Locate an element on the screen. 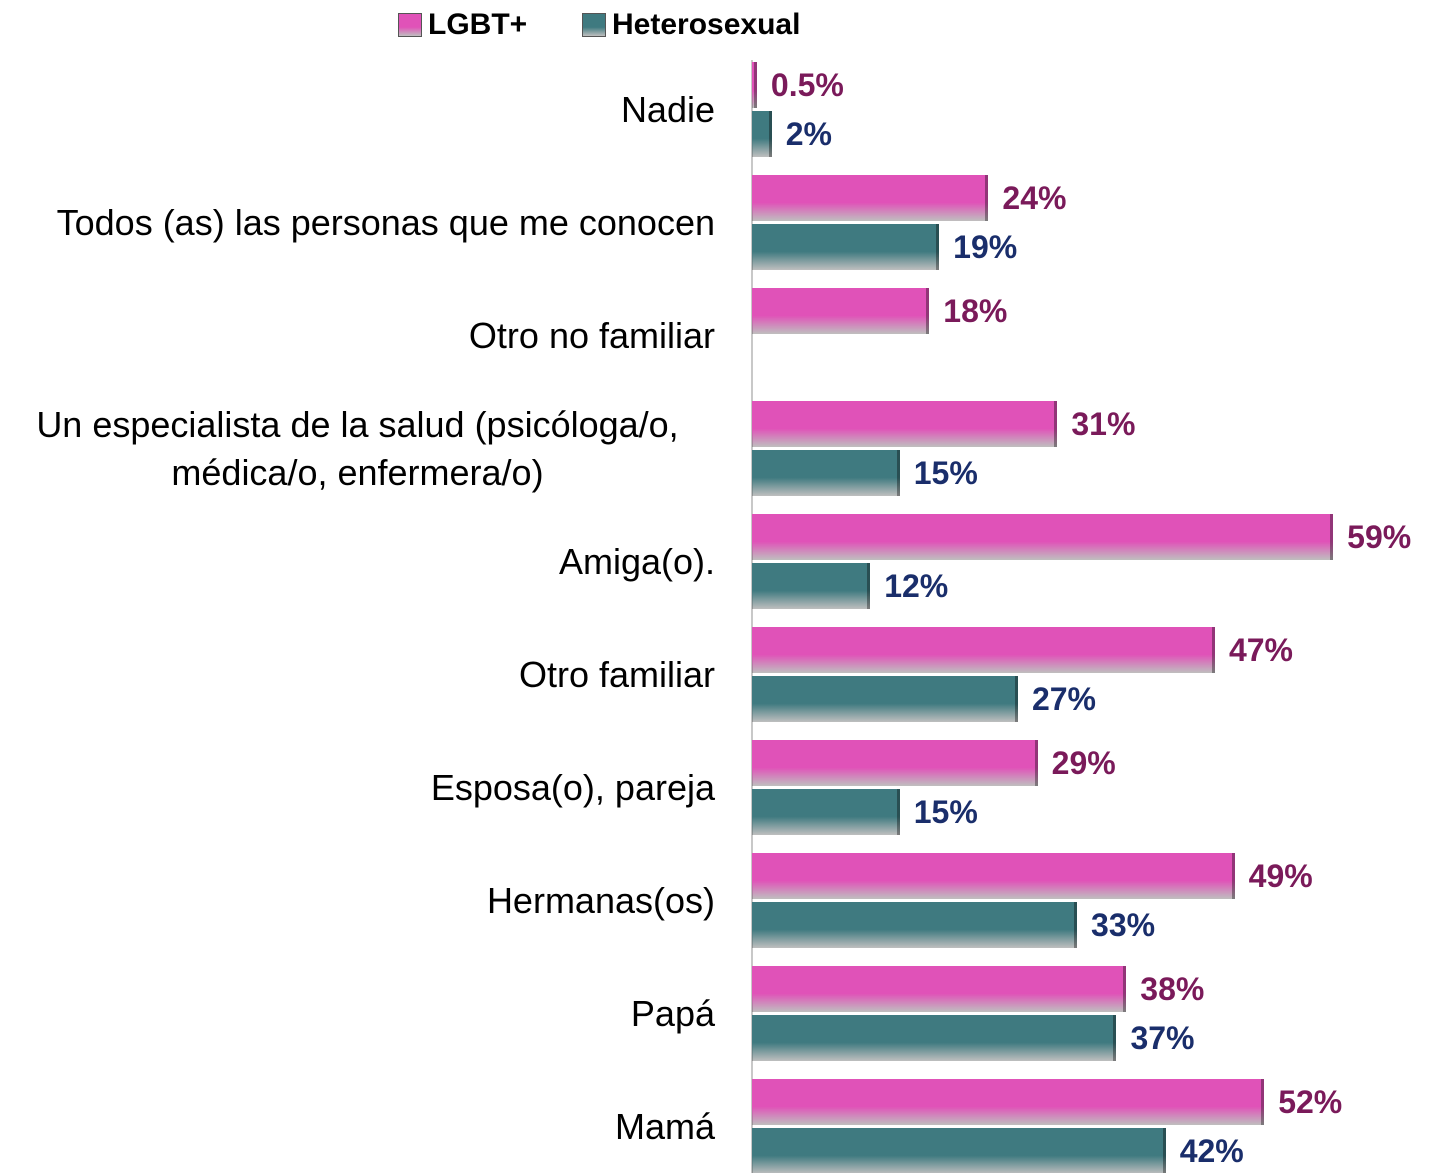 The height and width of the screenshot is (1173, 1439). category-label: Esposa(o), pareja is located at coordinates (357, 788).